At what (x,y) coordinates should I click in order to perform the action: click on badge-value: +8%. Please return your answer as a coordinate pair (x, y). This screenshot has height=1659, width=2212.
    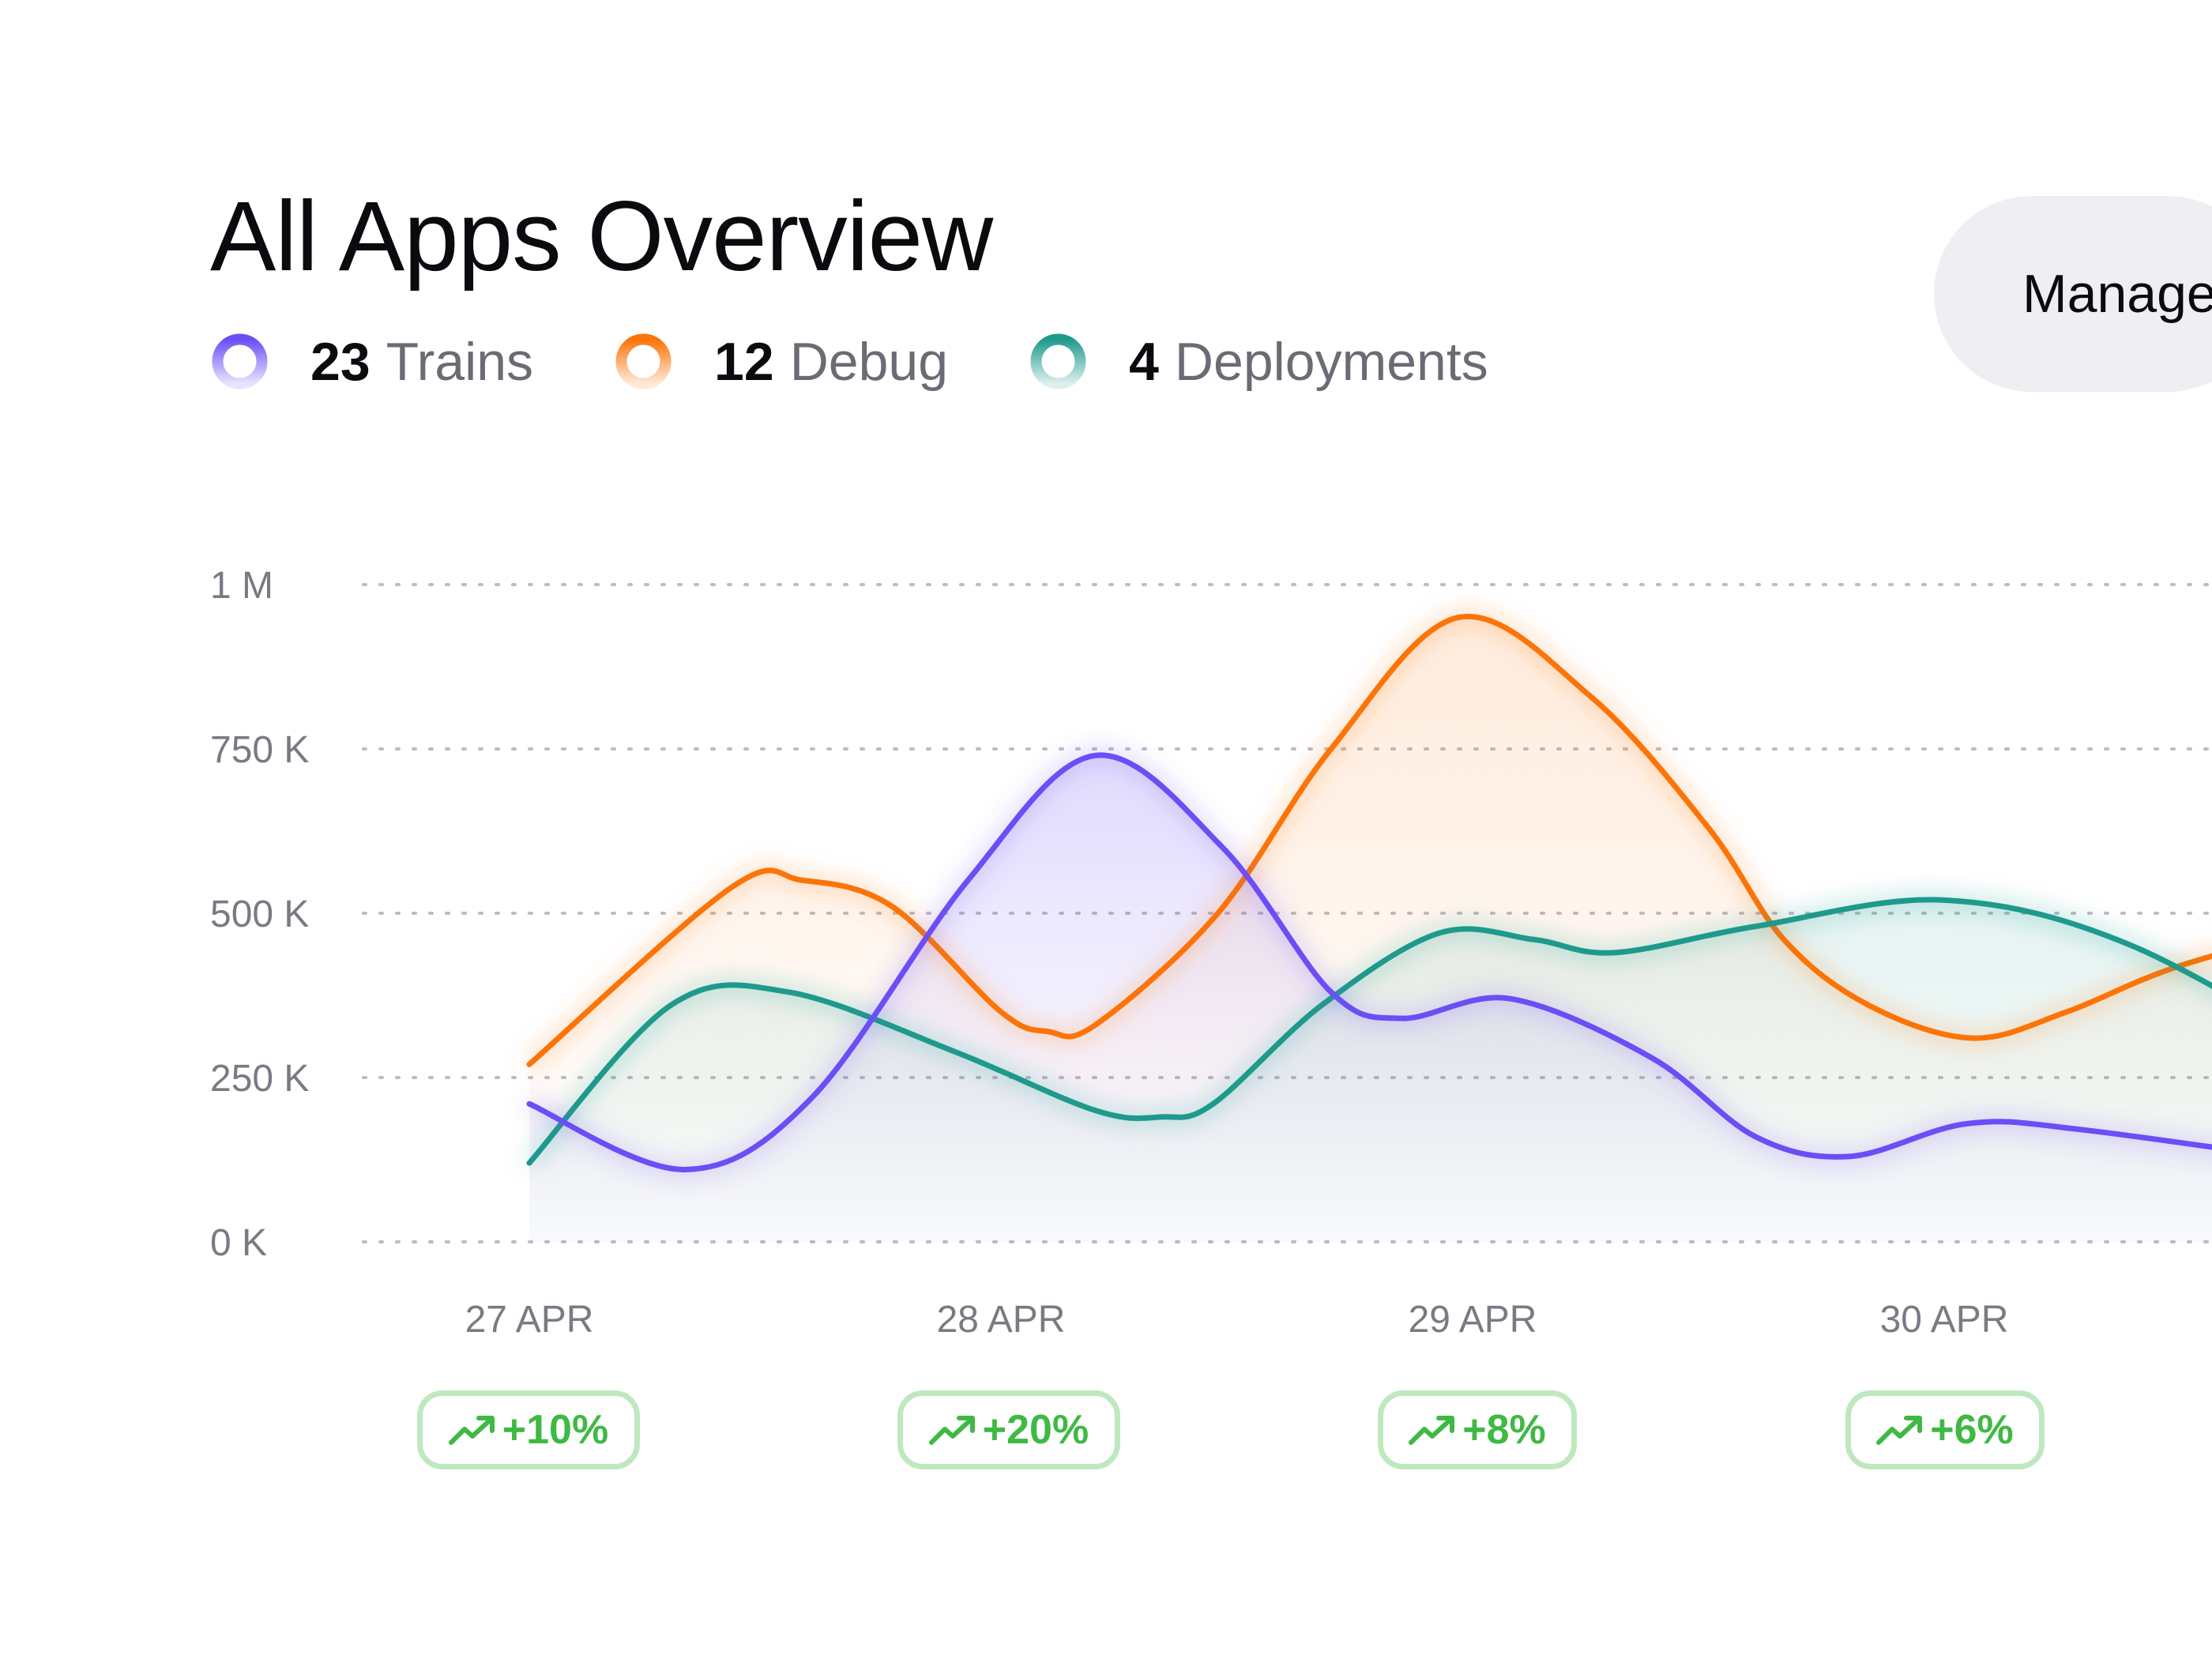
    Looking at the image, I should click on (1504, 1430).